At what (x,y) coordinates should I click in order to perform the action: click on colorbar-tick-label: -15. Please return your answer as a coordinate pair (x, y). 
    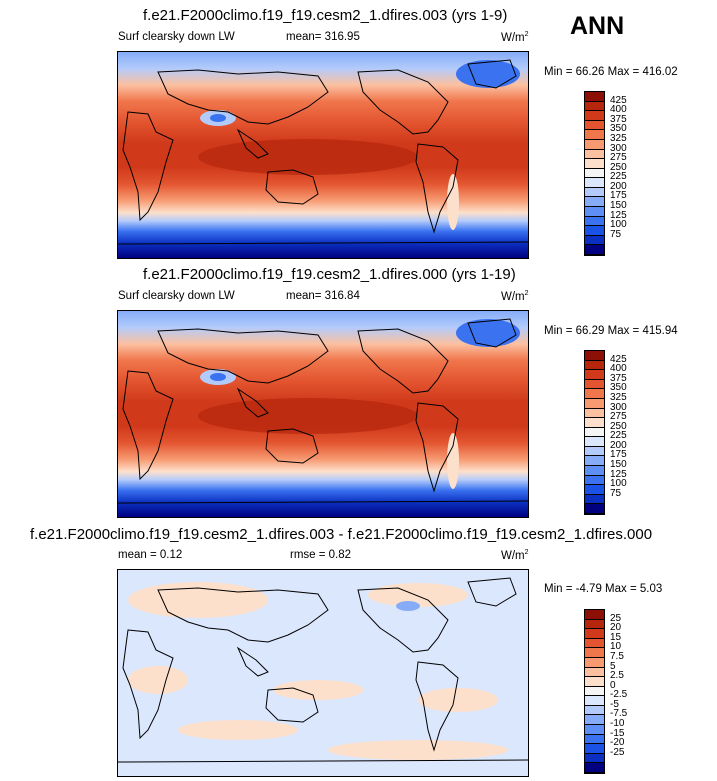
    Looking at the image, I should click on (617, 733).